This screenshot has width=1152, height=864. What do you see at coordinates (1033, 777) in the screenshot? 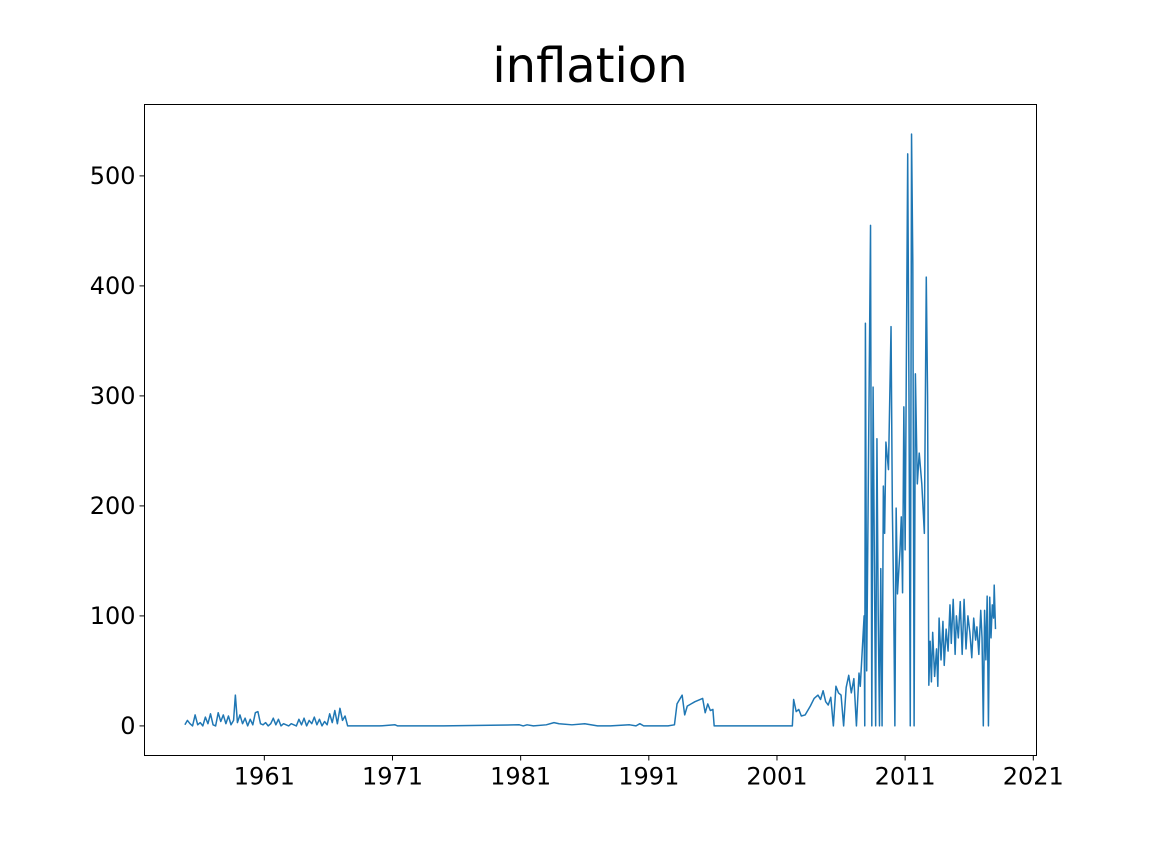
I see `x-tick-label: 2021` at bounding box center [1033, 777].